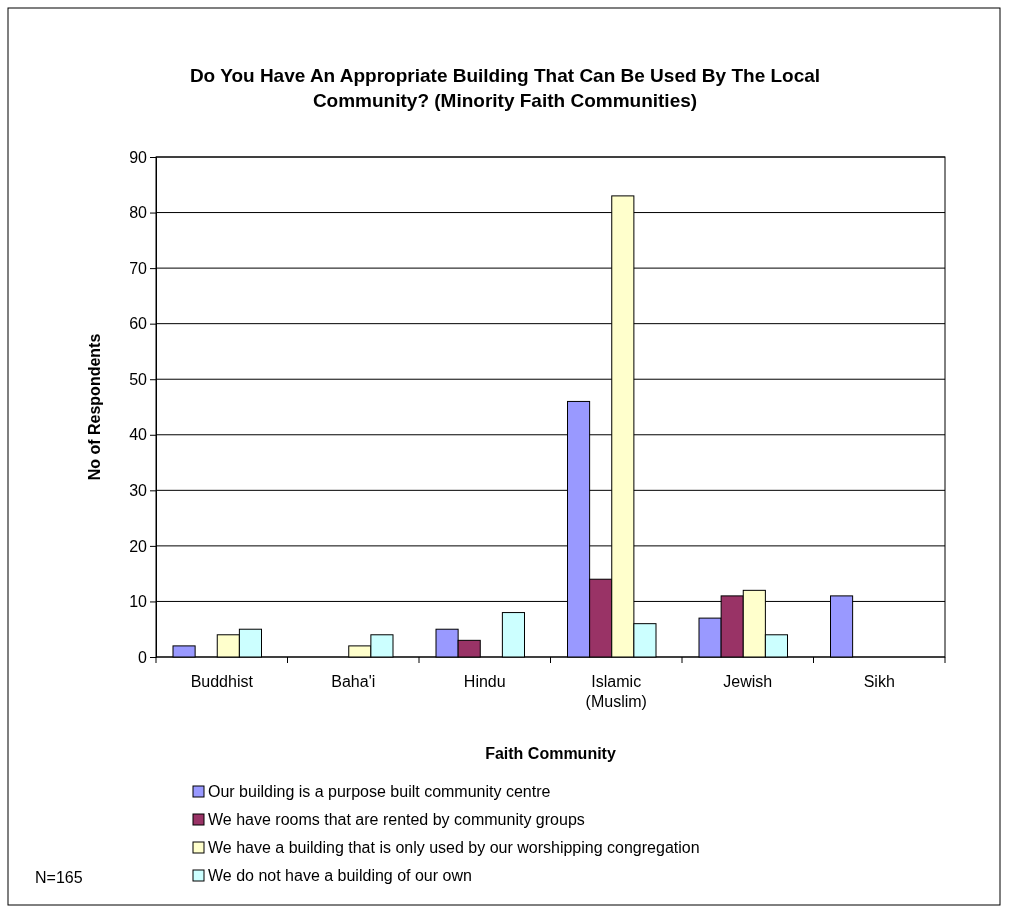  I want to click on x-tick-label: Sikh, so click(879, 681).